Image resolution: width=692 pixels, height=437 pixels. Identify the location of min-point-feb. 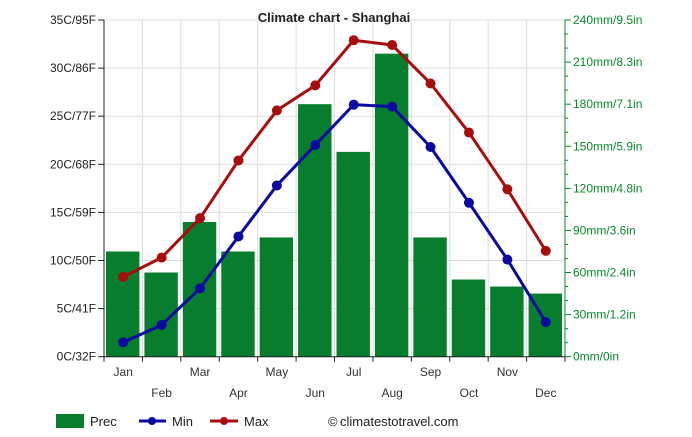
(161, 324).